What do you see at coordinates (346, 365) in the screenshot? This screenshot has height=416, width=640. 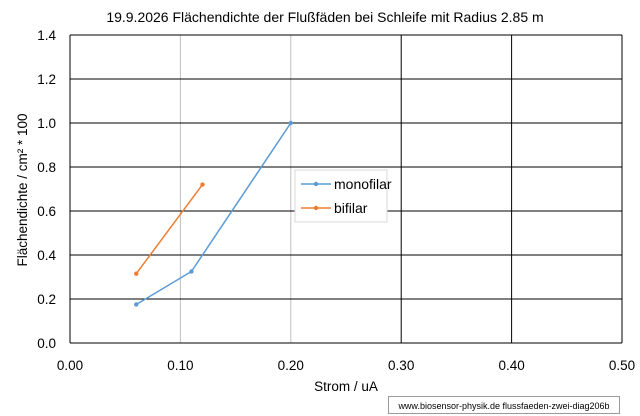 I see `x-tick-labels: 0.00 0.10 0.20 0.30 0.40 0.50` at bounding box center [346, 365].